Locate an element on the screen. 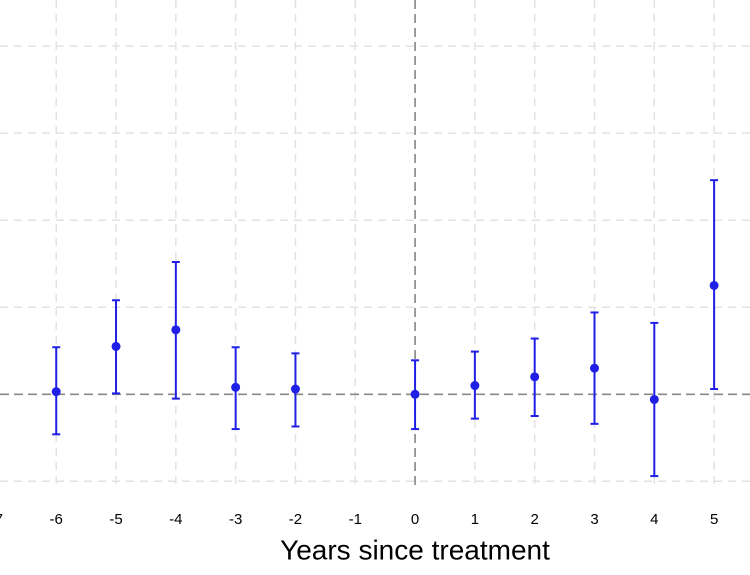 The height and width of the screenshot is (575, 750). x-tick-label: -6 is located at coordinates (56, 519).